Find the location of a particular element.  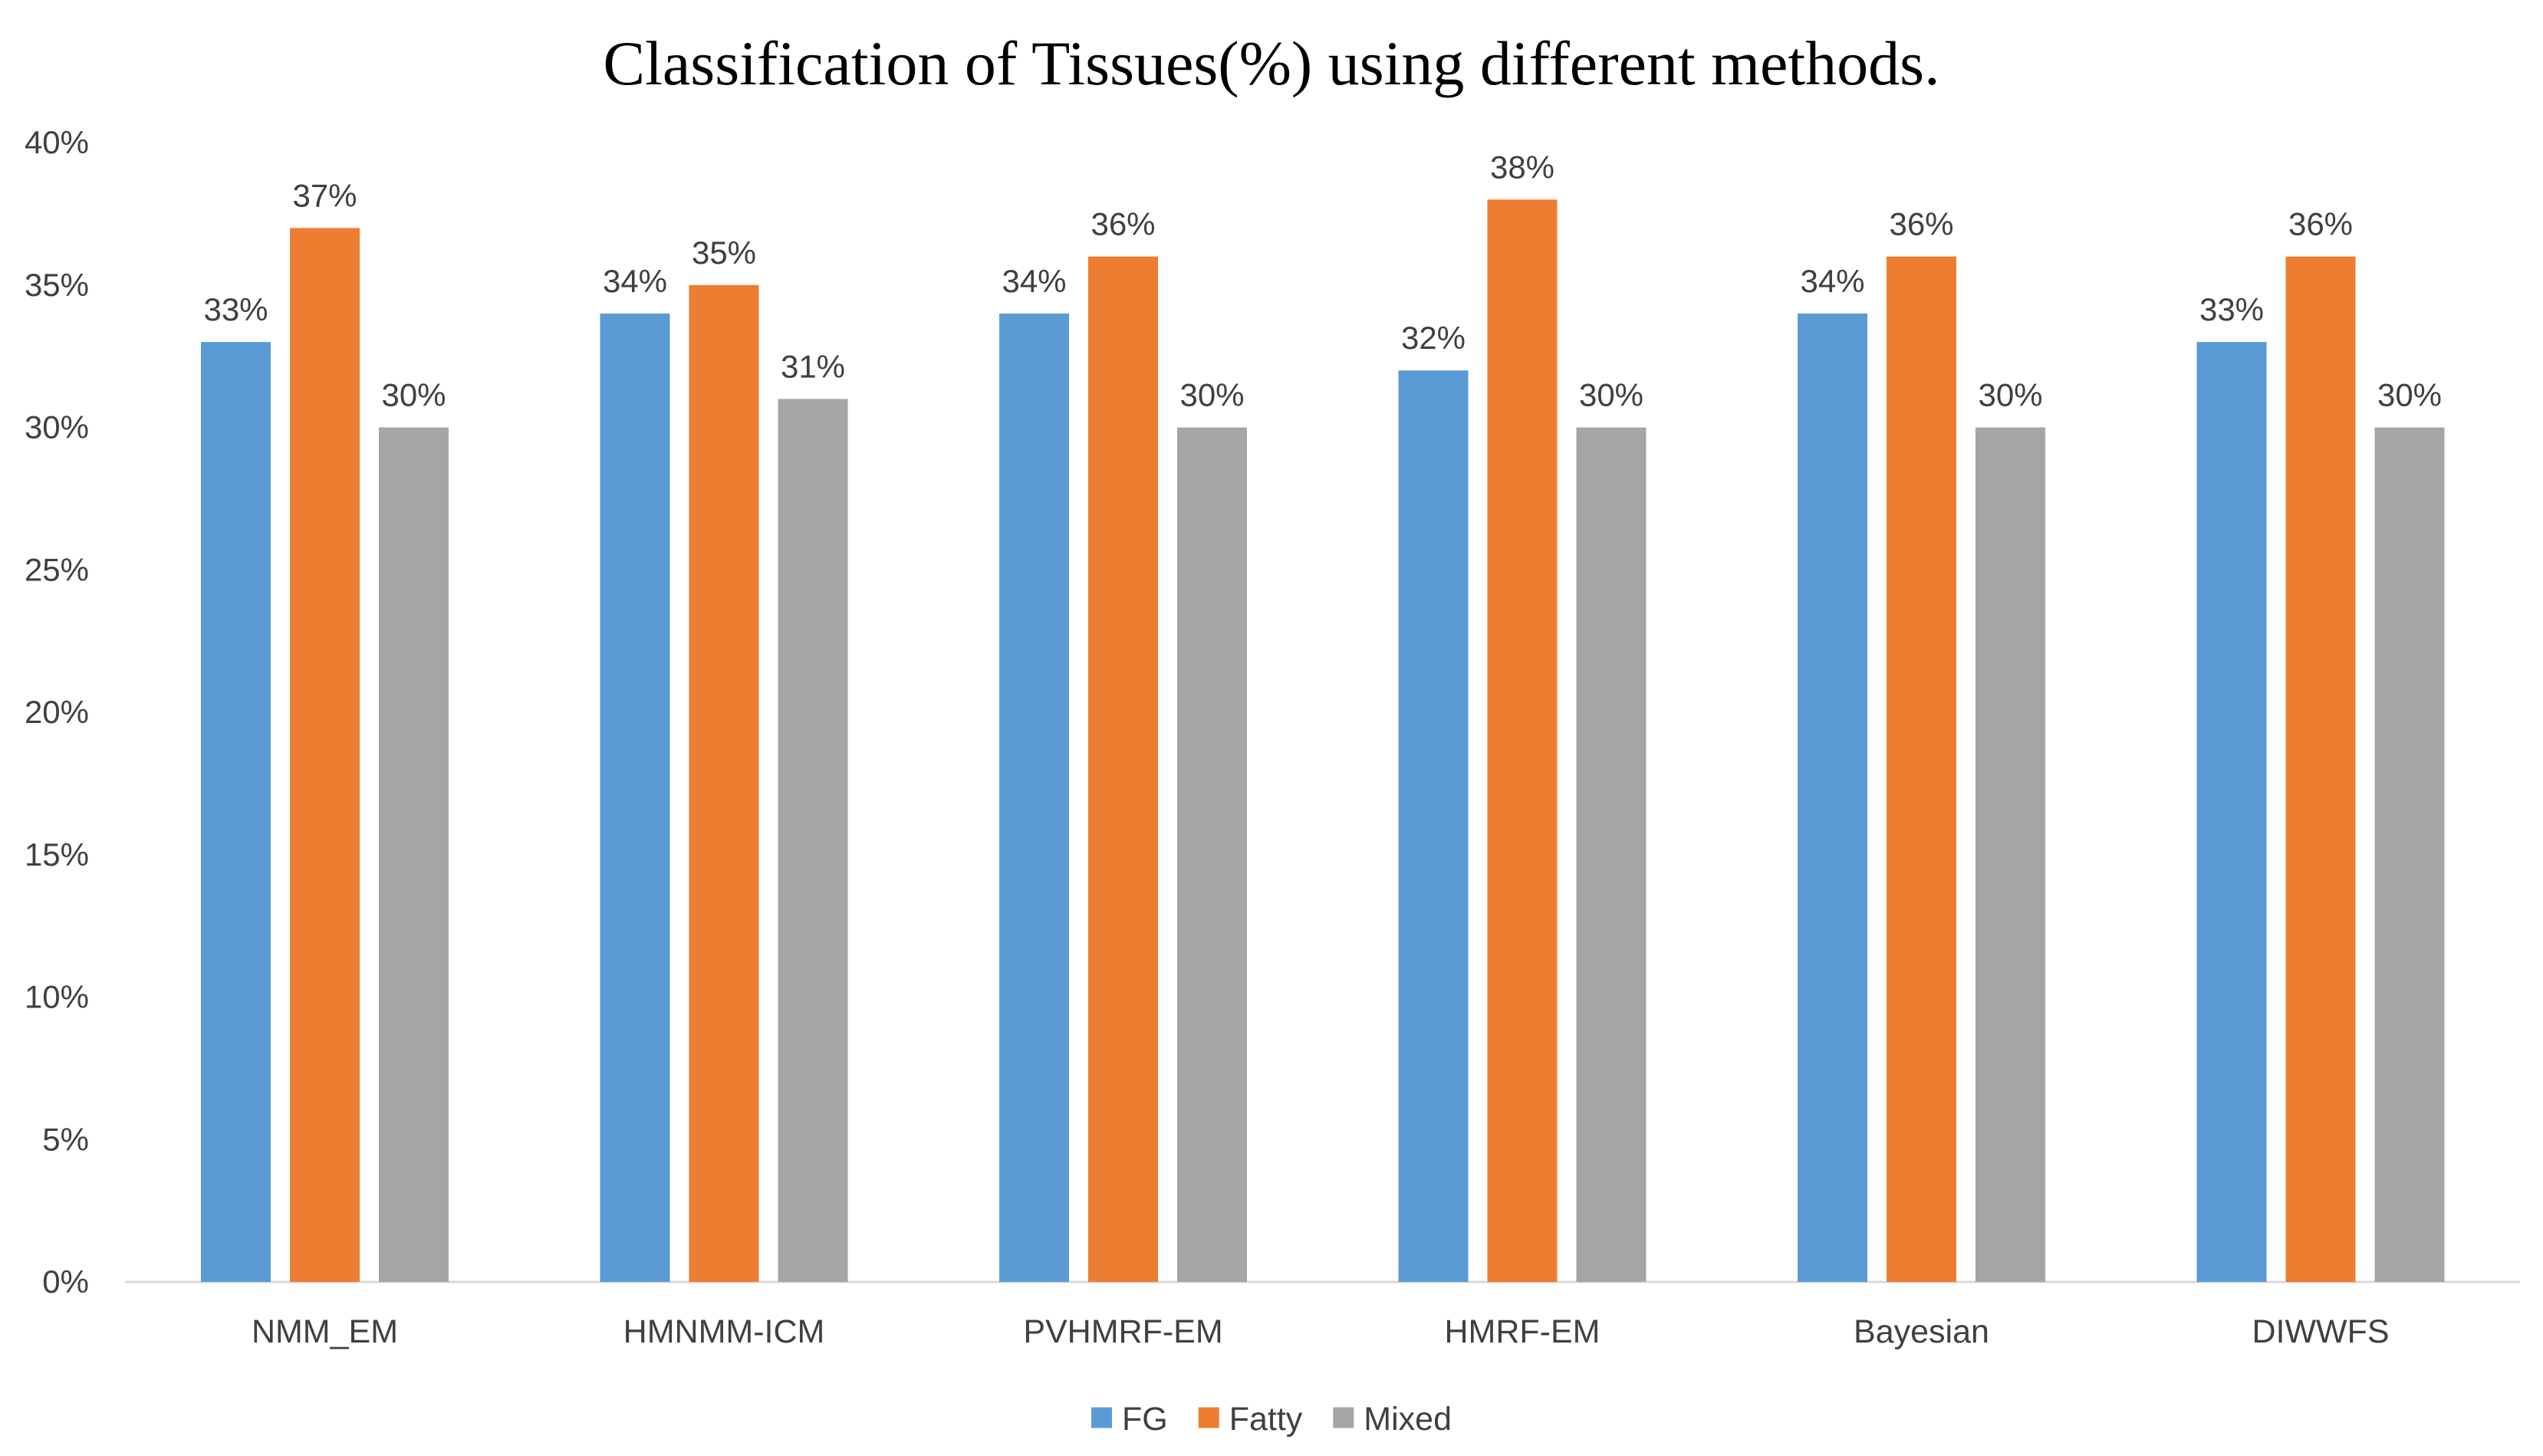

bar-mixed-hmrf-em is located at coordinates (1612, 854).